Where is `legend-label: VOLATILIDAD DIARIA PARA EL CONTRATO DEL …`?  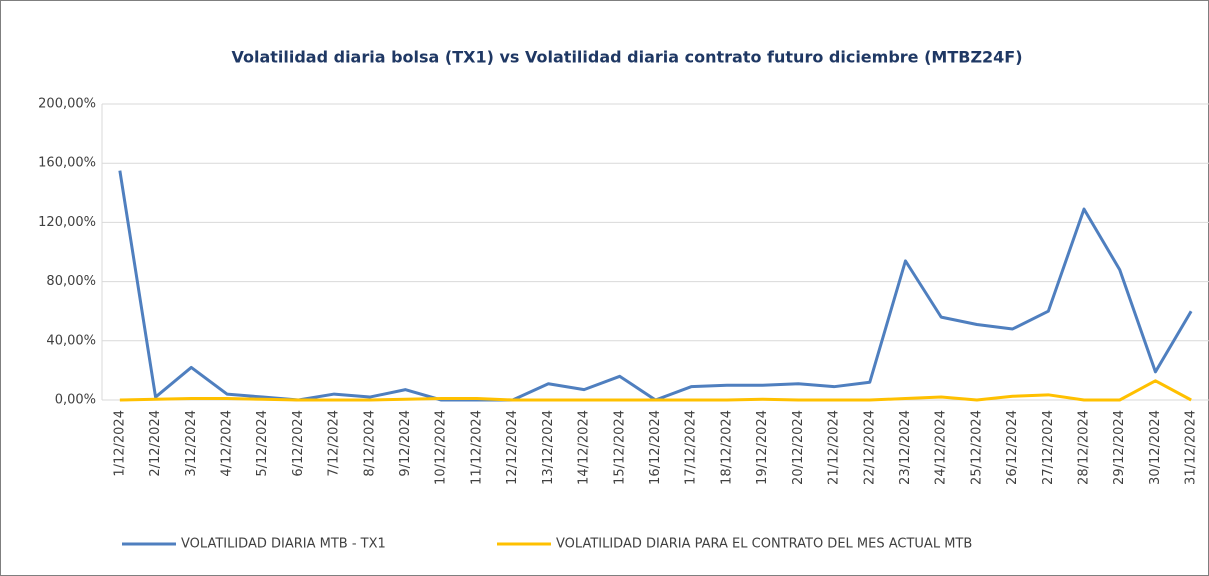
legend-label: VOLATILIDAD DIARIA PARA EL CONTRATO DEL … is located at coordinates (764, 544).